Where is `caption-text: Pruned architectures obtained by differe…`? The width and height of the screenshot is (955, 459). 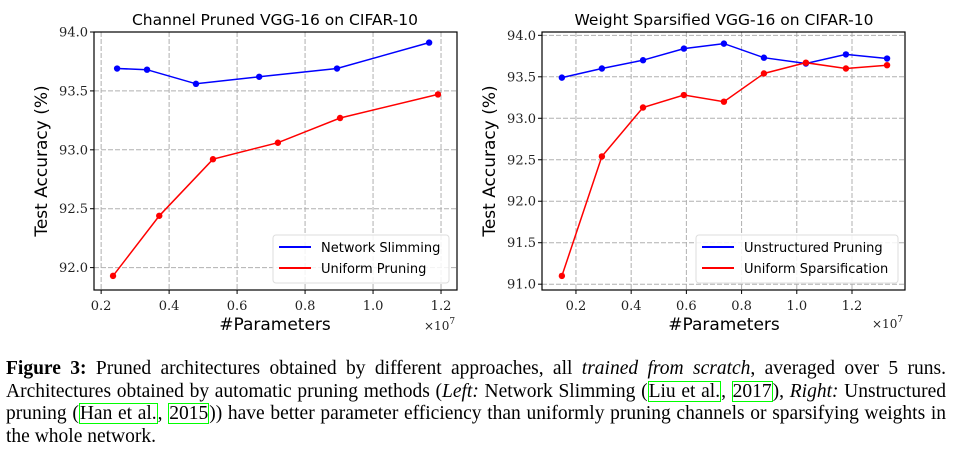 caption-text: Pruned architectures obtained by differe… is located at coordinates (334, 368).